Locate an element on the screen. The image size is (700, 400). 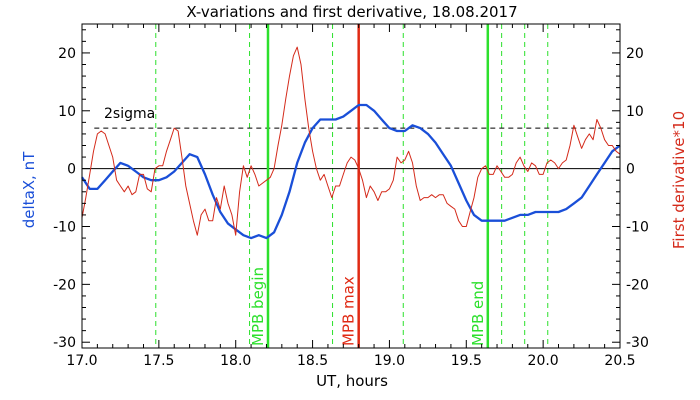
y-tick-label-right: -30 is located at coordinates (637, 343).